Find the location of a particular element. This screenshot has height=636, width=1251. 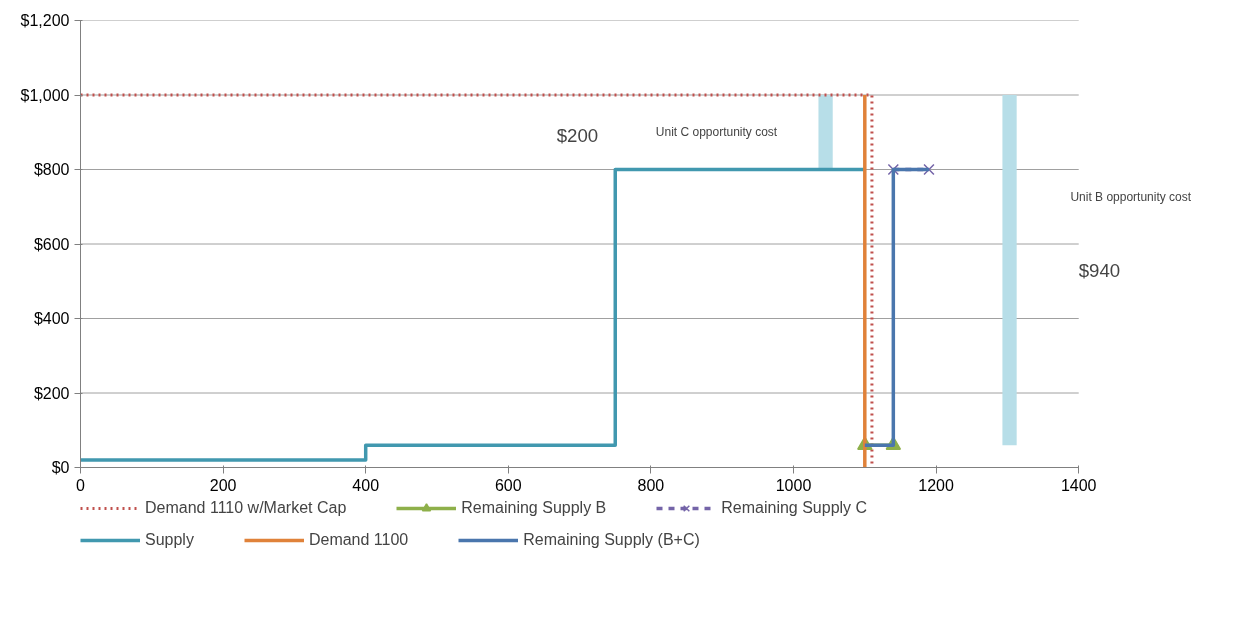

y-tick-label: $1,000 is located at coordinates (45, 95).